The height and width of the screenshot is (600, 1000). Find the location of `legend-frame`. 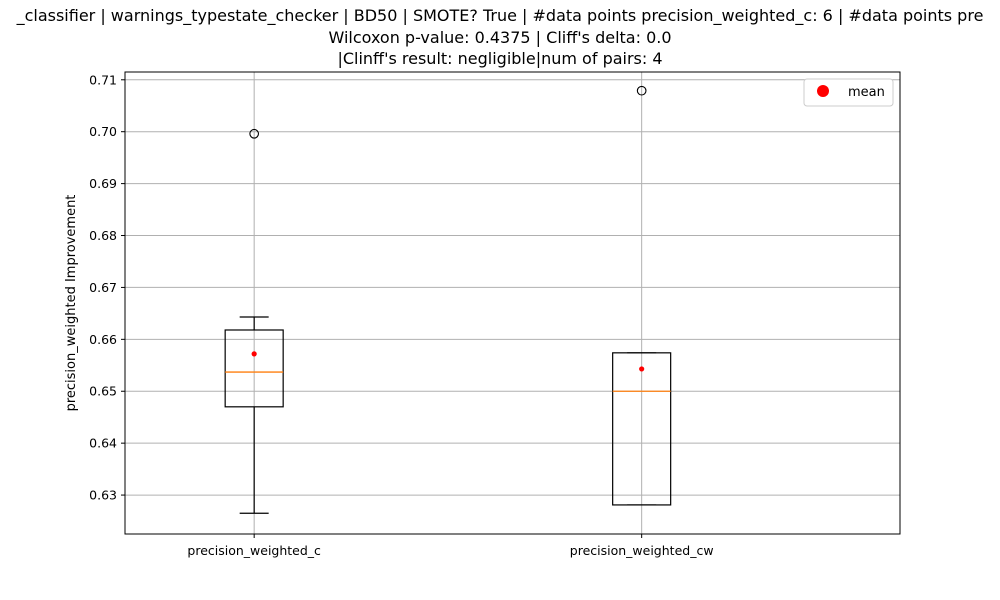

legend-frame is located at coordinates (848, 92).